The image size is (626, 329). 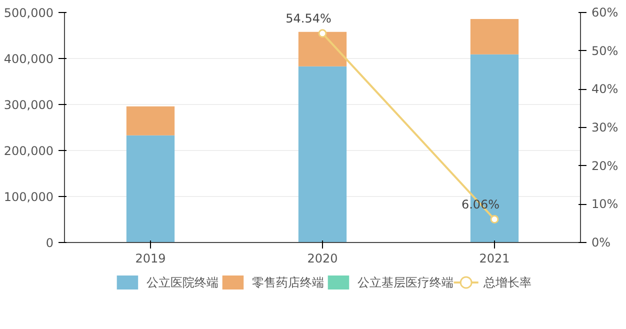 I want to click on x-tick-label: 2019, so click(x=150, y=259).